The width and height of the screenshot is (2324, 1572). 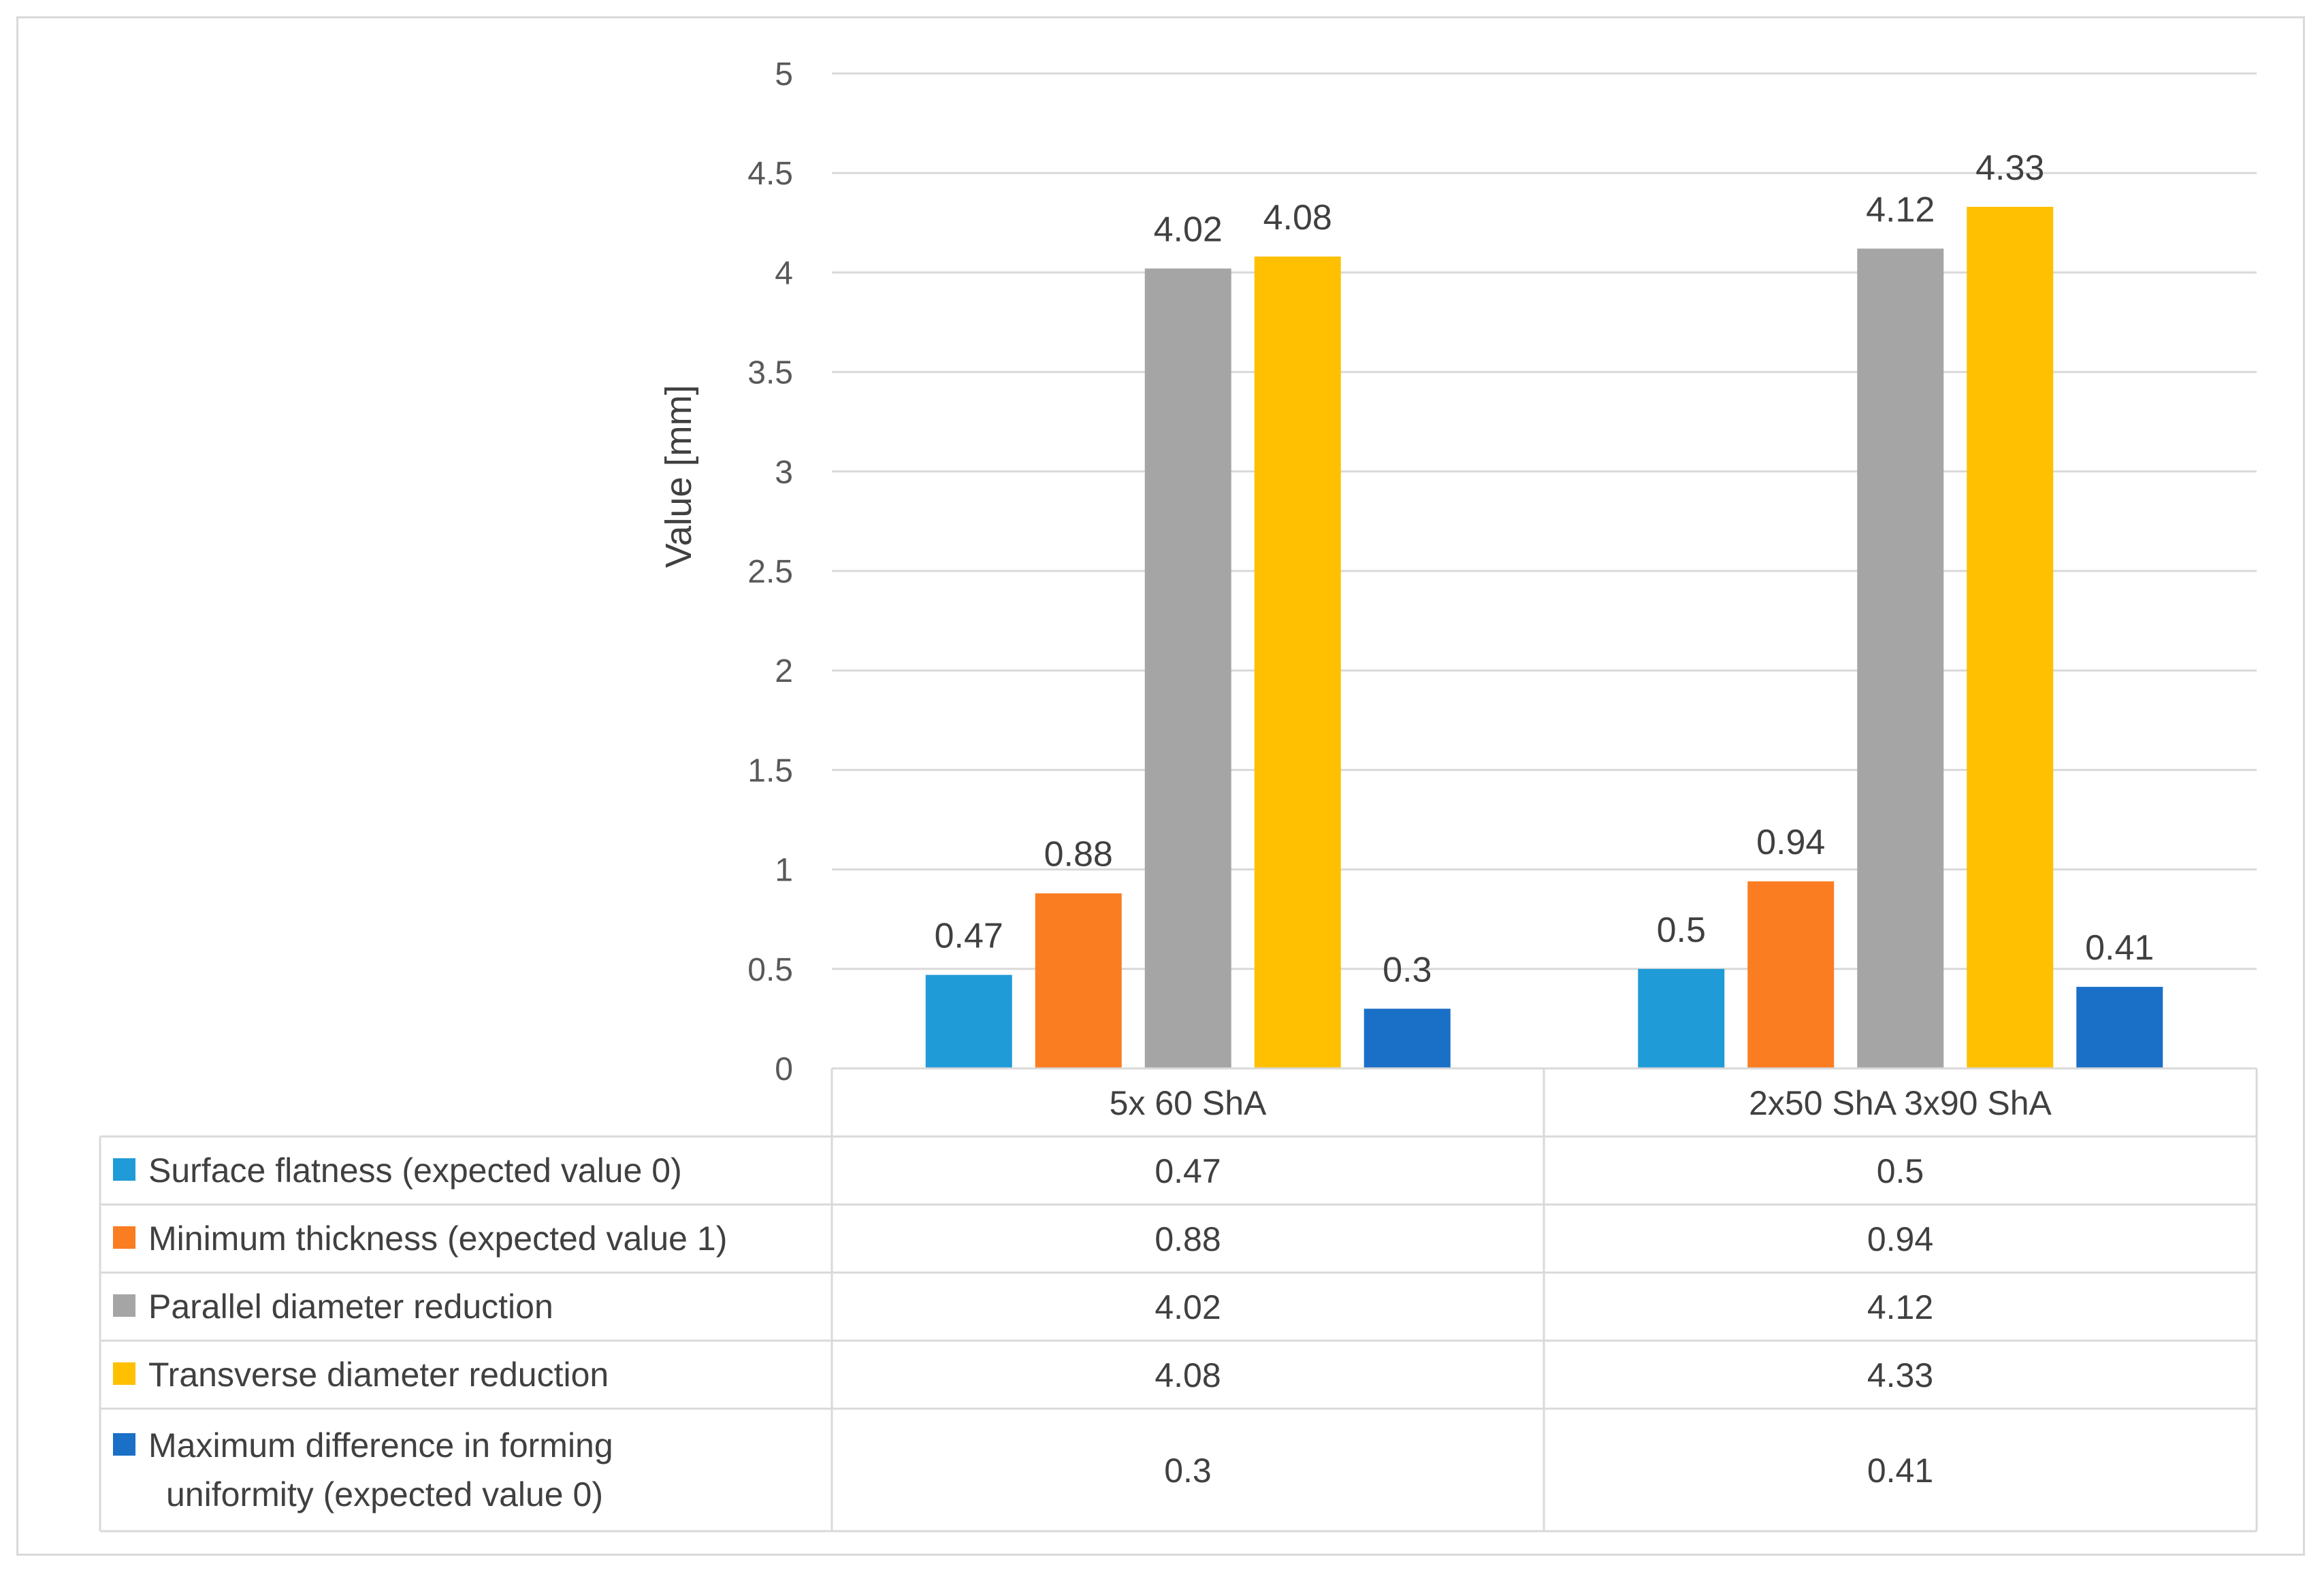 I want to click on category-label: 5x 60 ShA, so click(x=1188, y=1103).